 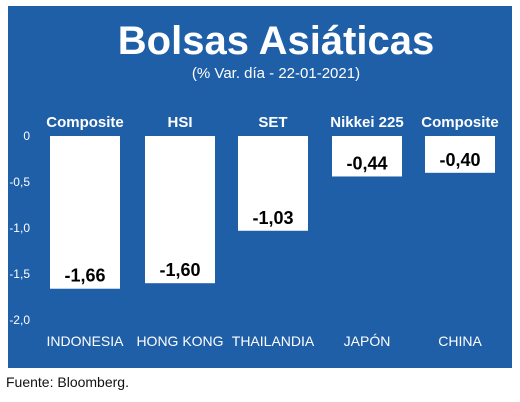 I want to click on data-label: -1,60, so click(x=179, y=270).